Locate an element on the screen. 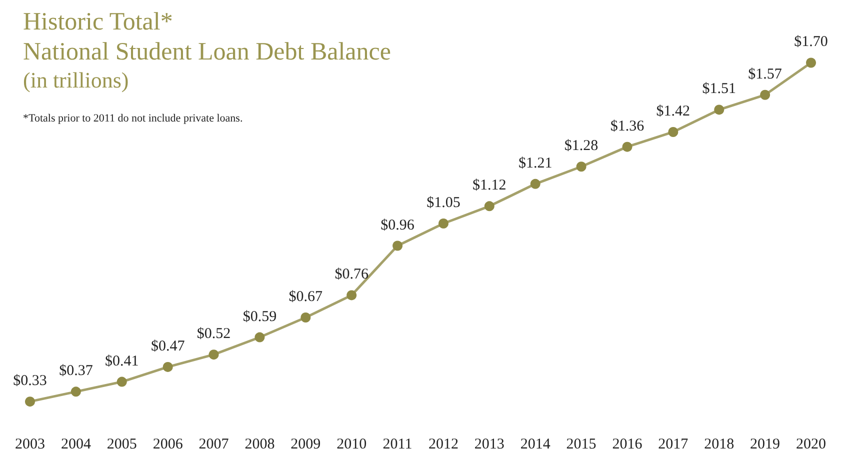  data-label: $0.76 is located at coordinates (351, 274).